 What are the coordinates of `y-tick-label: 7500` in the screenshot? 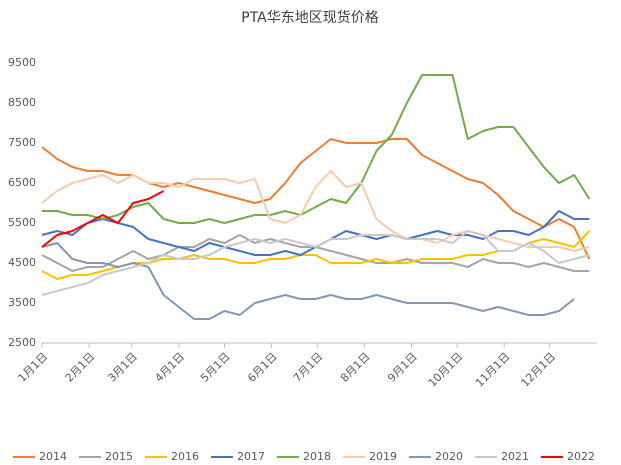 It's located at (22, 142).